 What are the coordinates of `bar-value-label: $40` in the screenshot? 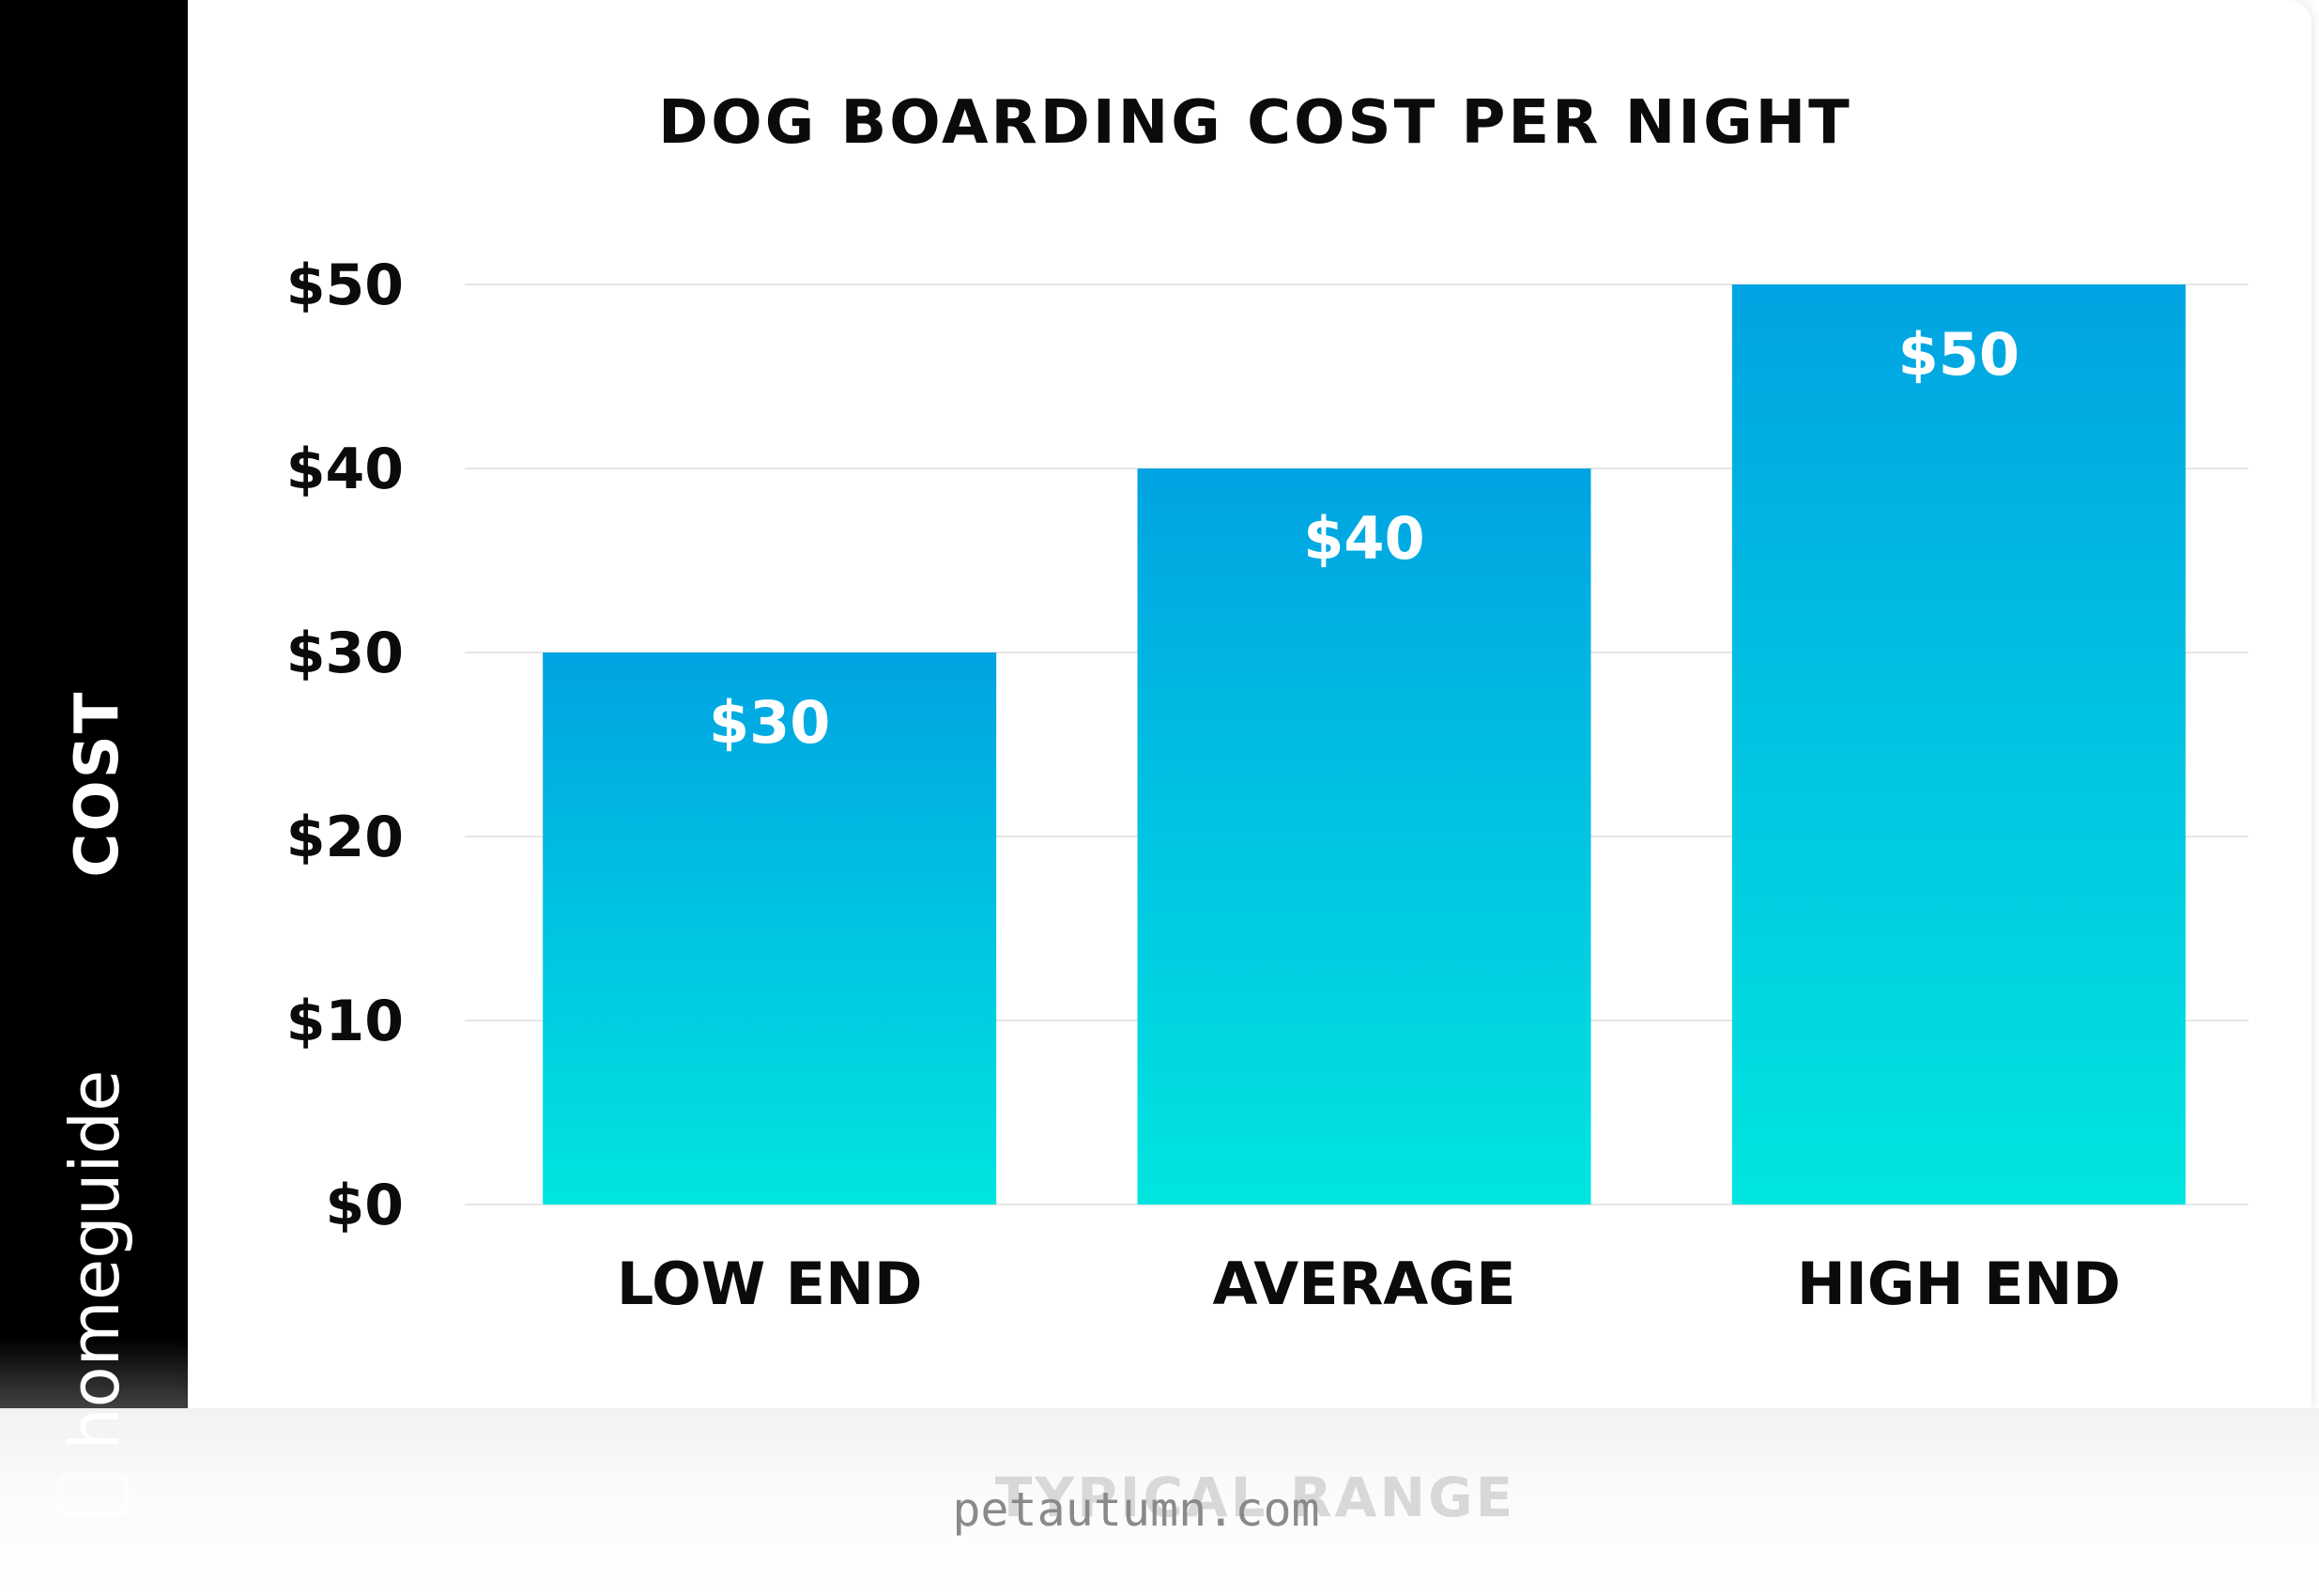 It's located at (1363, 539).